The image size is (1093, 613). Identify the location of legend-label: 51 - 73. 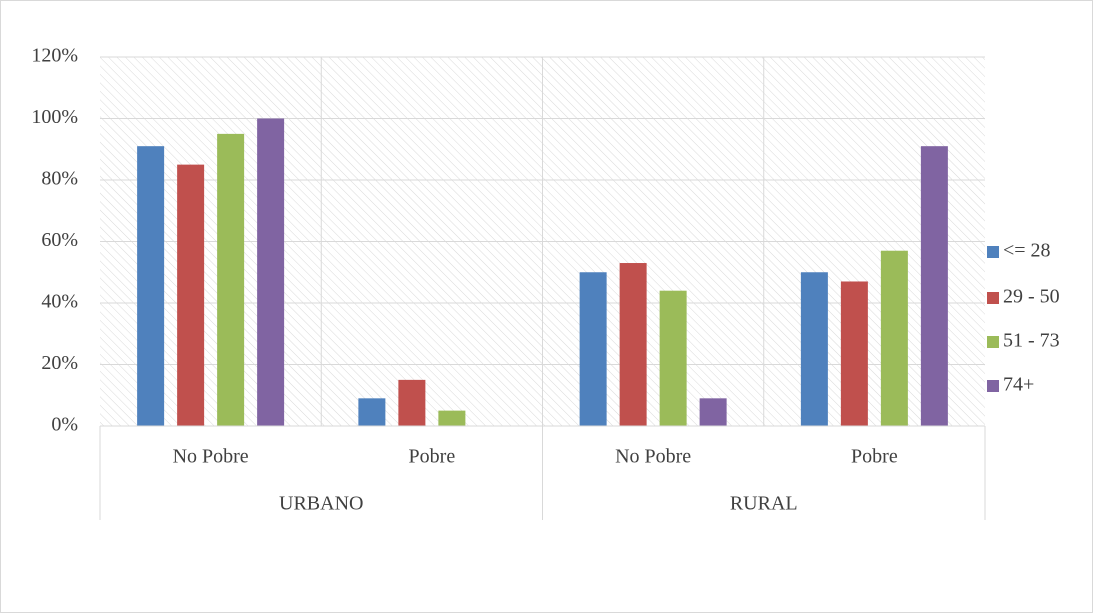
(1031, 341).